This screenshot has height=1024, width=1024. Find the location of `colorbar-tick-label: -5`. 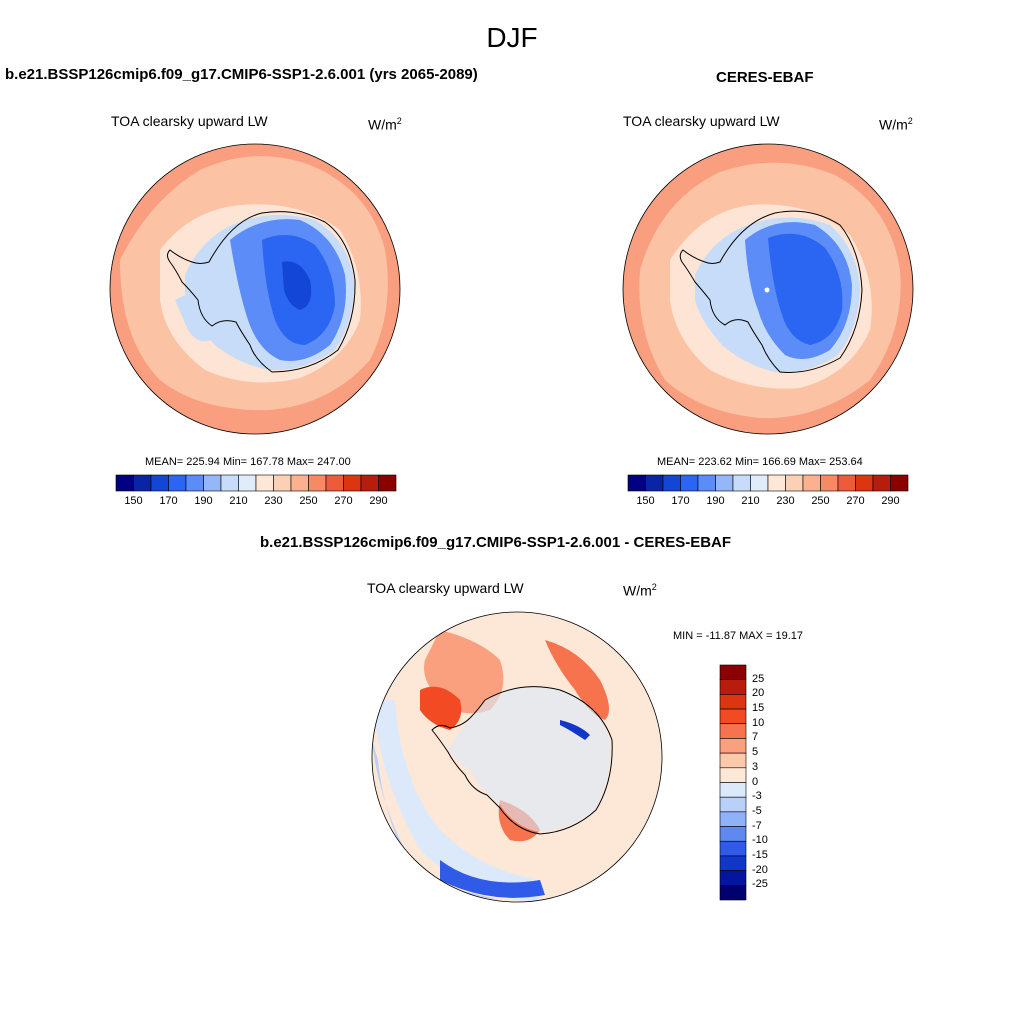

colorbar-tick-label: -5 is located at coordinates (757, 810).